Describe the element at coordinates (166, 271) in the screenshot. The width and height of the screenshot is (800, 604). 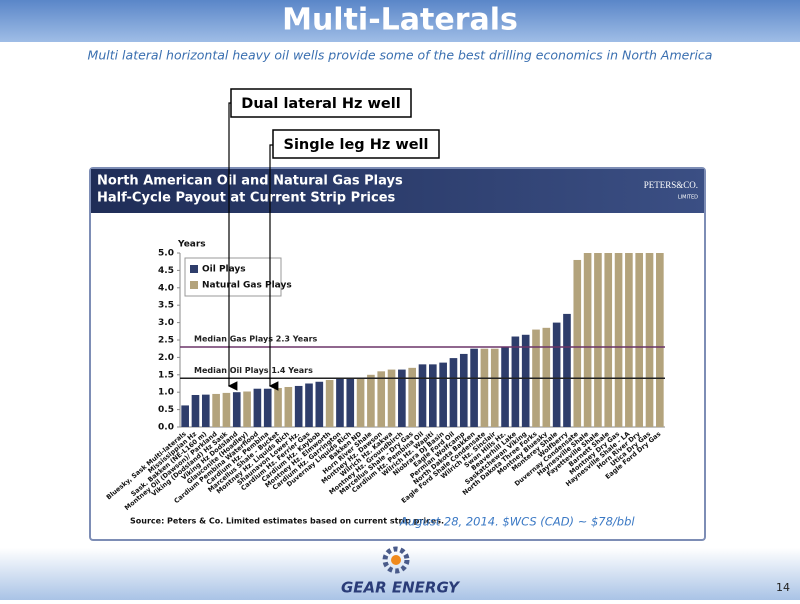
I see `y-tick-label: 4.5` at that location.